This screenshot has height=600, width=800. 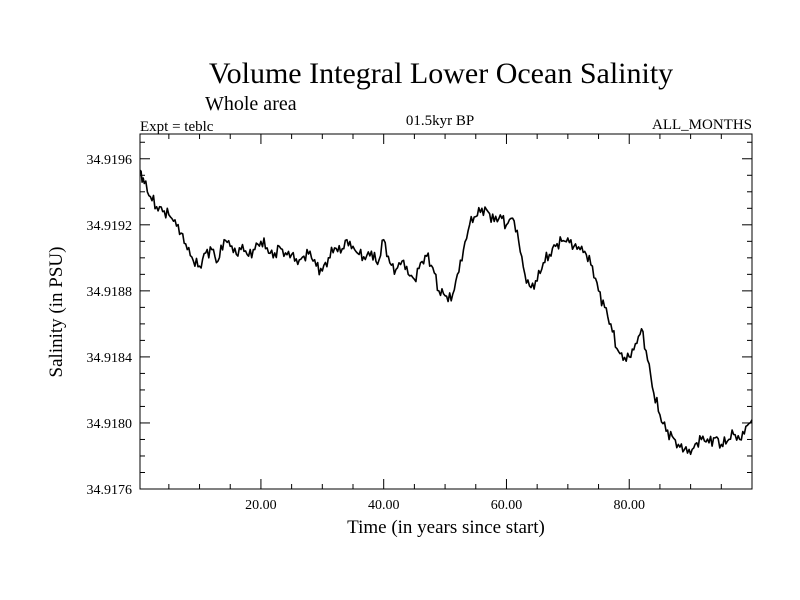 I want to click on y-tick-label: 34.9176, so click(x=110, y=490).